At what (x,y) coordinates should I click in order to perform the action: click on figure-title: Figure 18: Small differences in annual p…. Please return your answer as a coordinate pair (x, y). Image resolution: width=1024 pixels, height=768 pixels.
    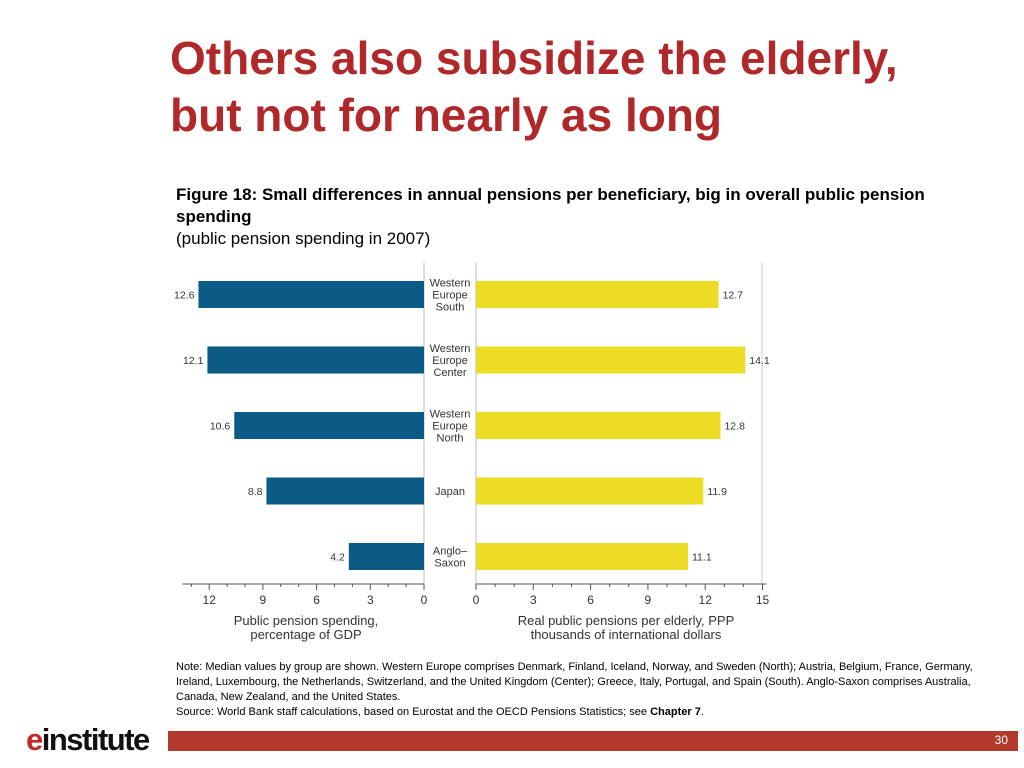
    Looking at the image, I should click on (550, 205).